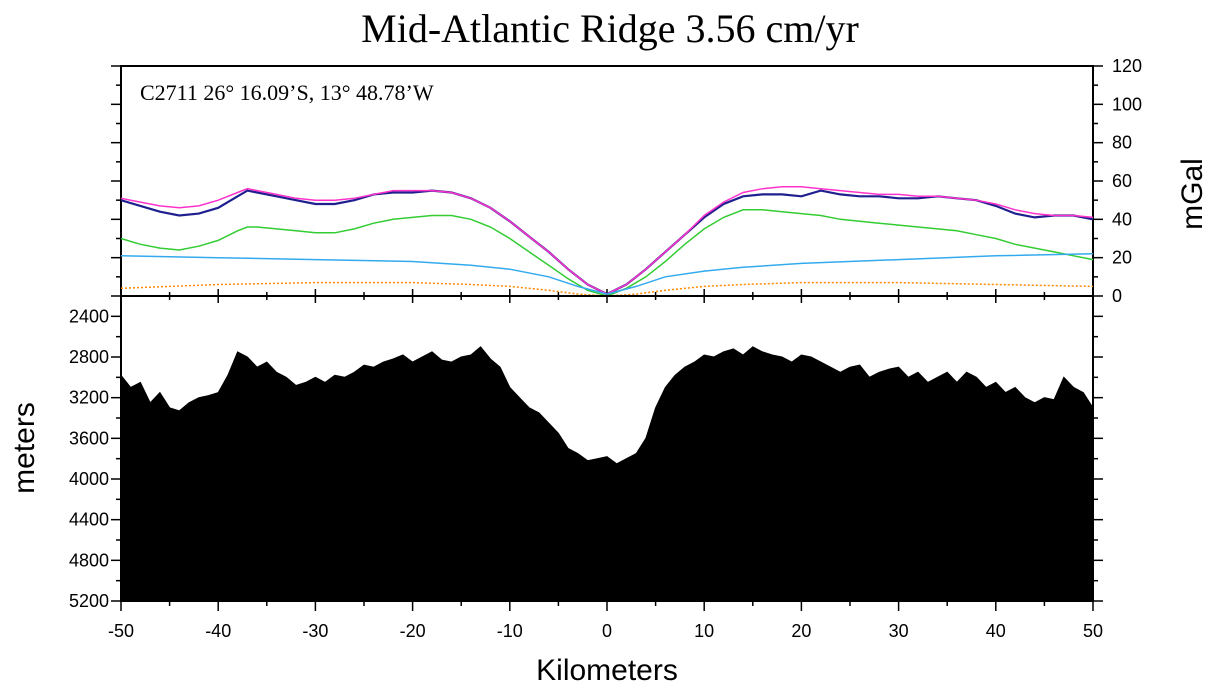 The width and height of the screenshot is (1214, 691). What do you see at coordinates (1093, 631) in the screenshot?
I see `x-tick-label: 50` at bounding box center [1093, 631].